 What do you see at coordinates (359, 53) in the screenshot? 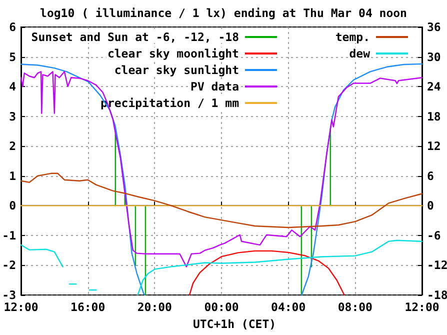
I see `legend-label: dew` at bounding box center [359, 53].